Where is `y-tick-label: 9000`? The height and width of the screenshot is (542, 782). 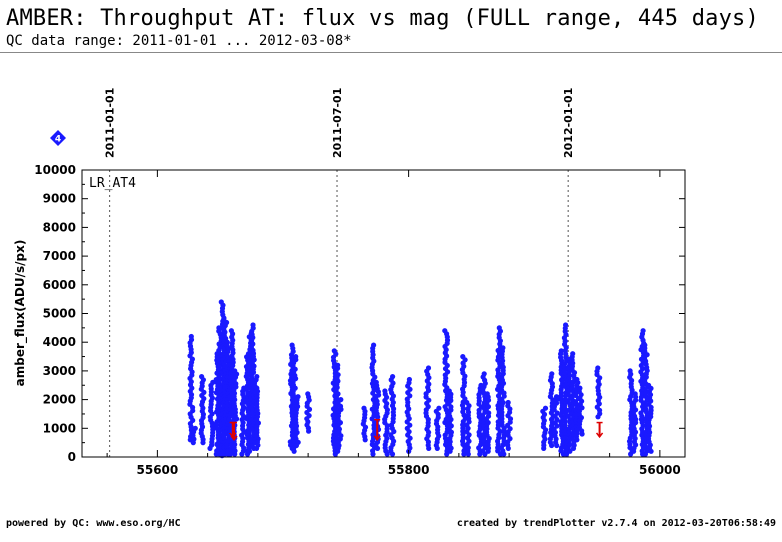
y-tick-label: 9000 is located at coordinates (59, 199).